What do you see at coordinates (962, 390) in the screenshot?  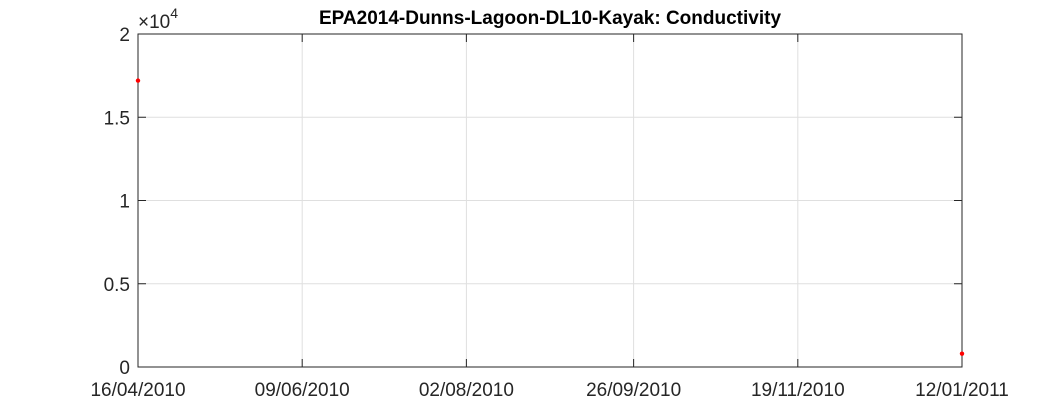 I see `x-tick-label: 12/01/2011` at bounding box center [962, 390].